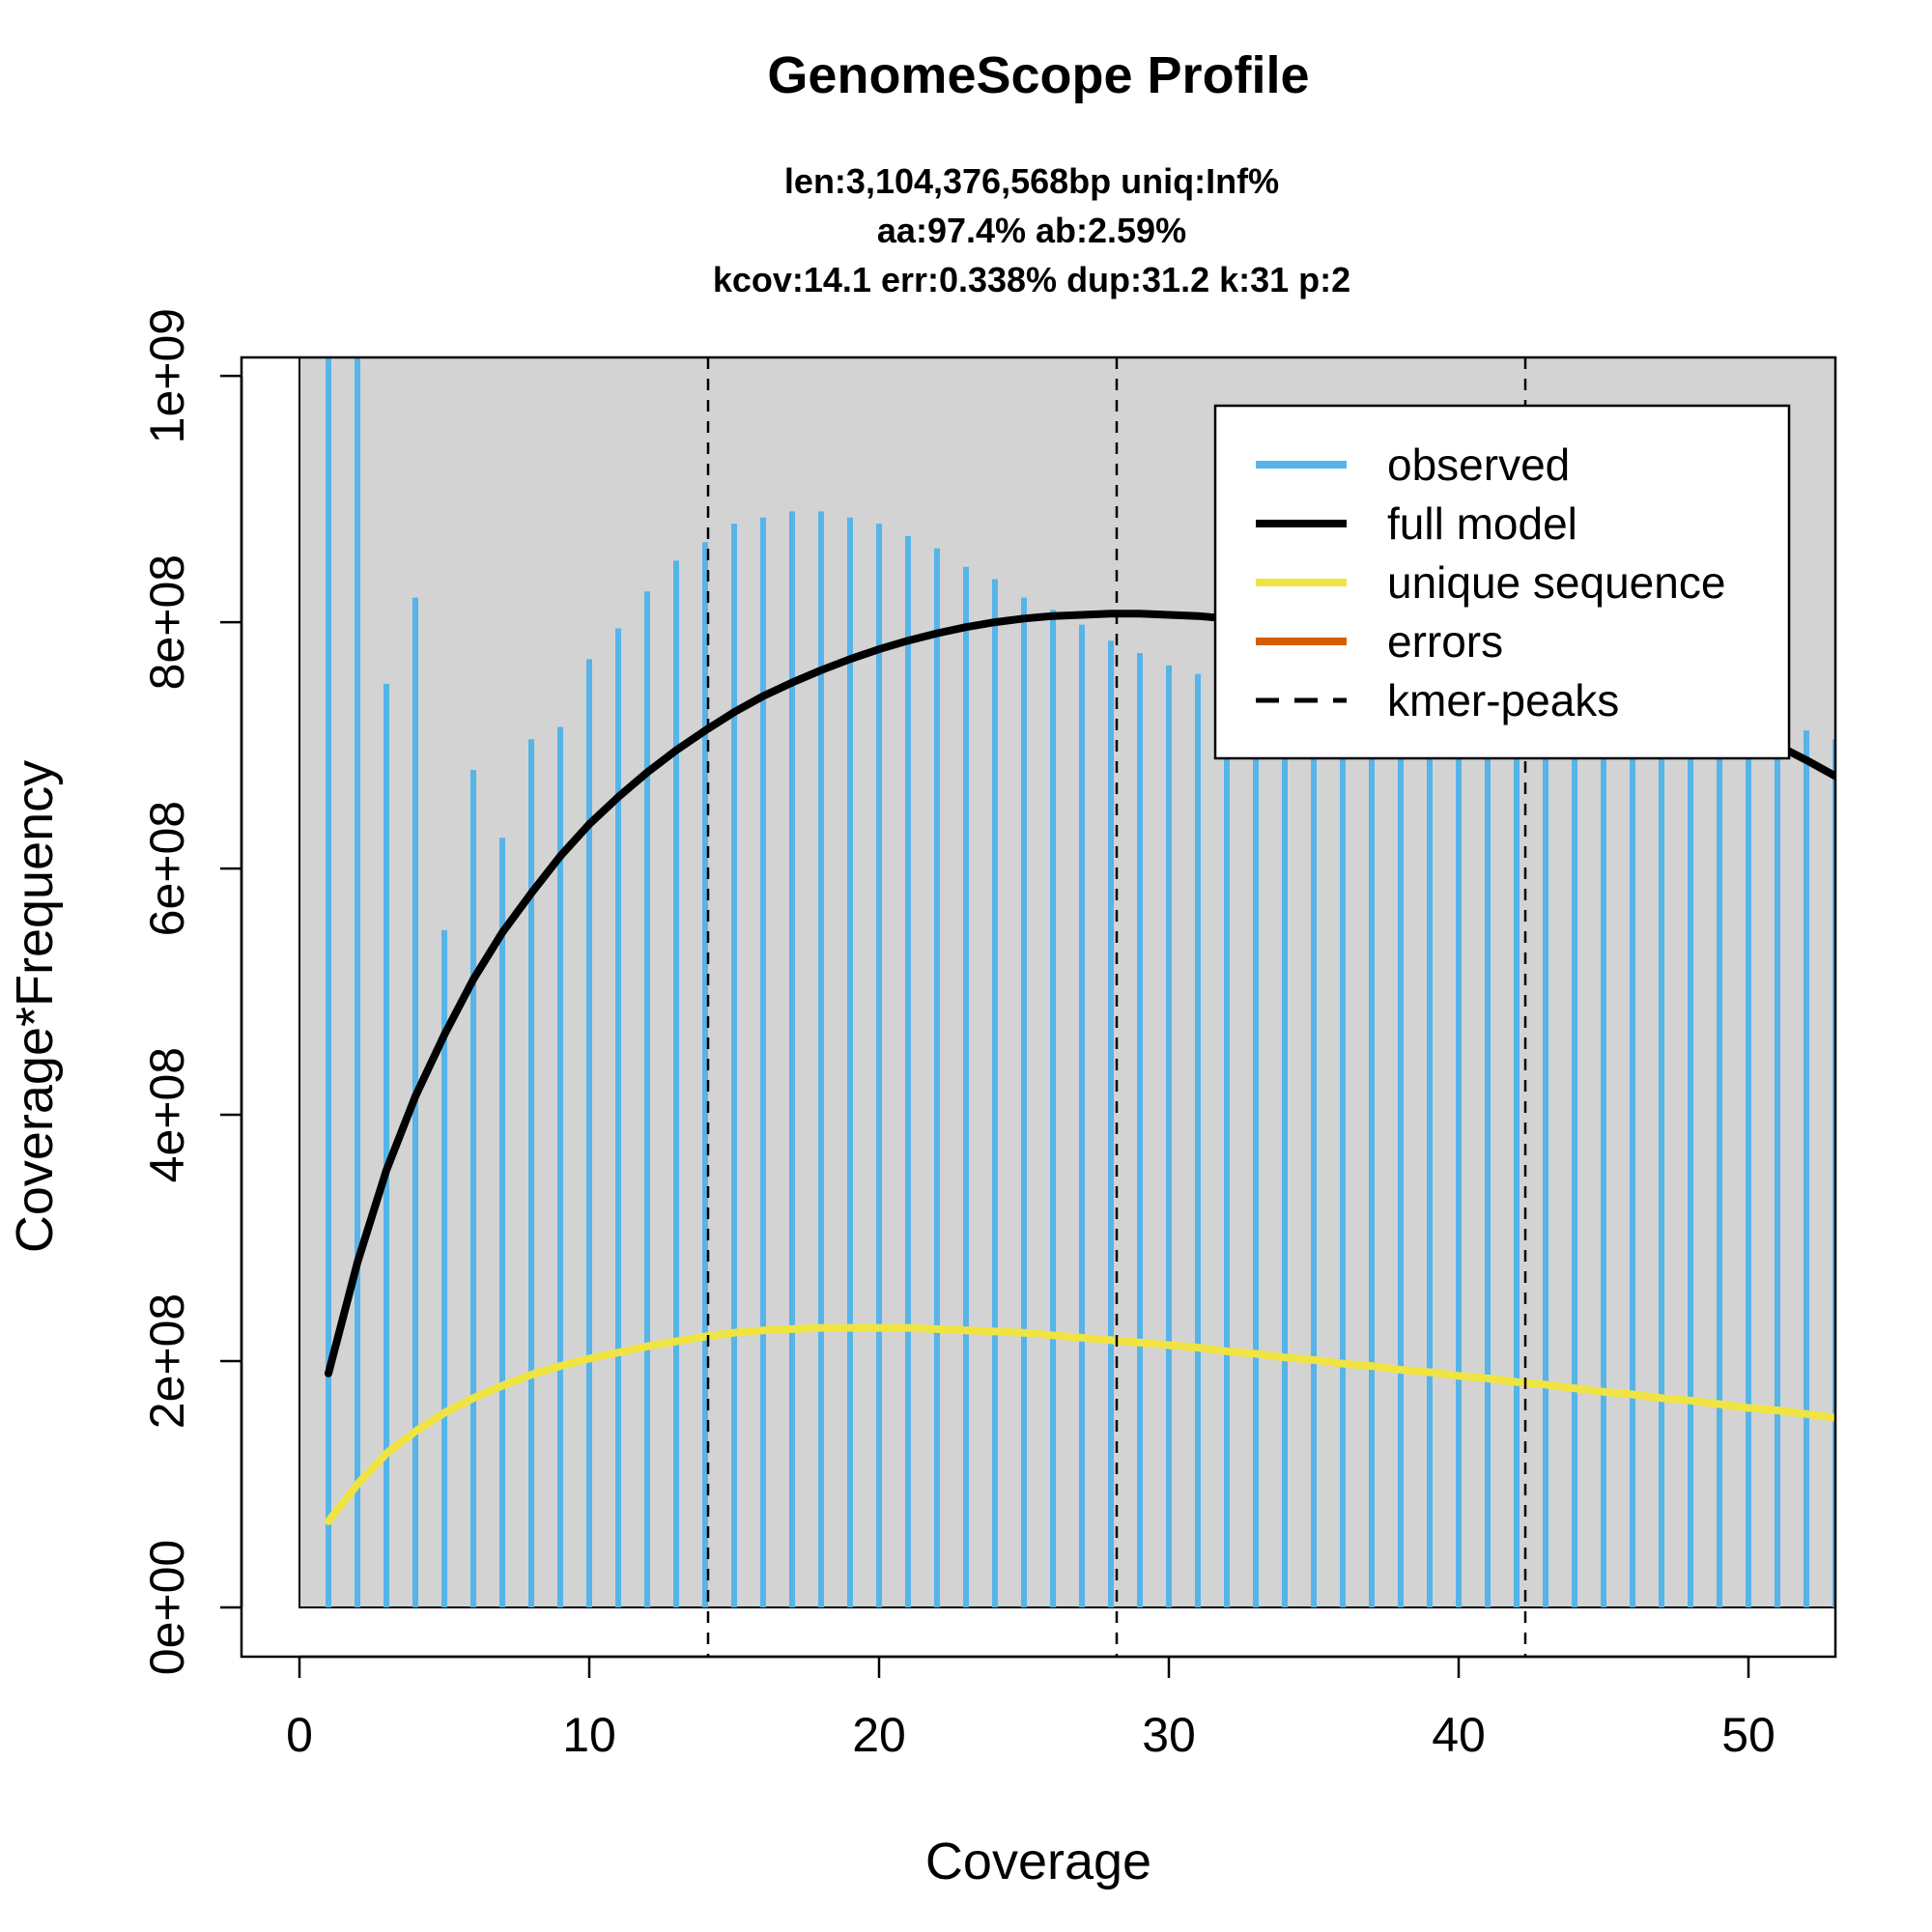  I want to click on y-tick-label: 6e+08, so click(167, 868).